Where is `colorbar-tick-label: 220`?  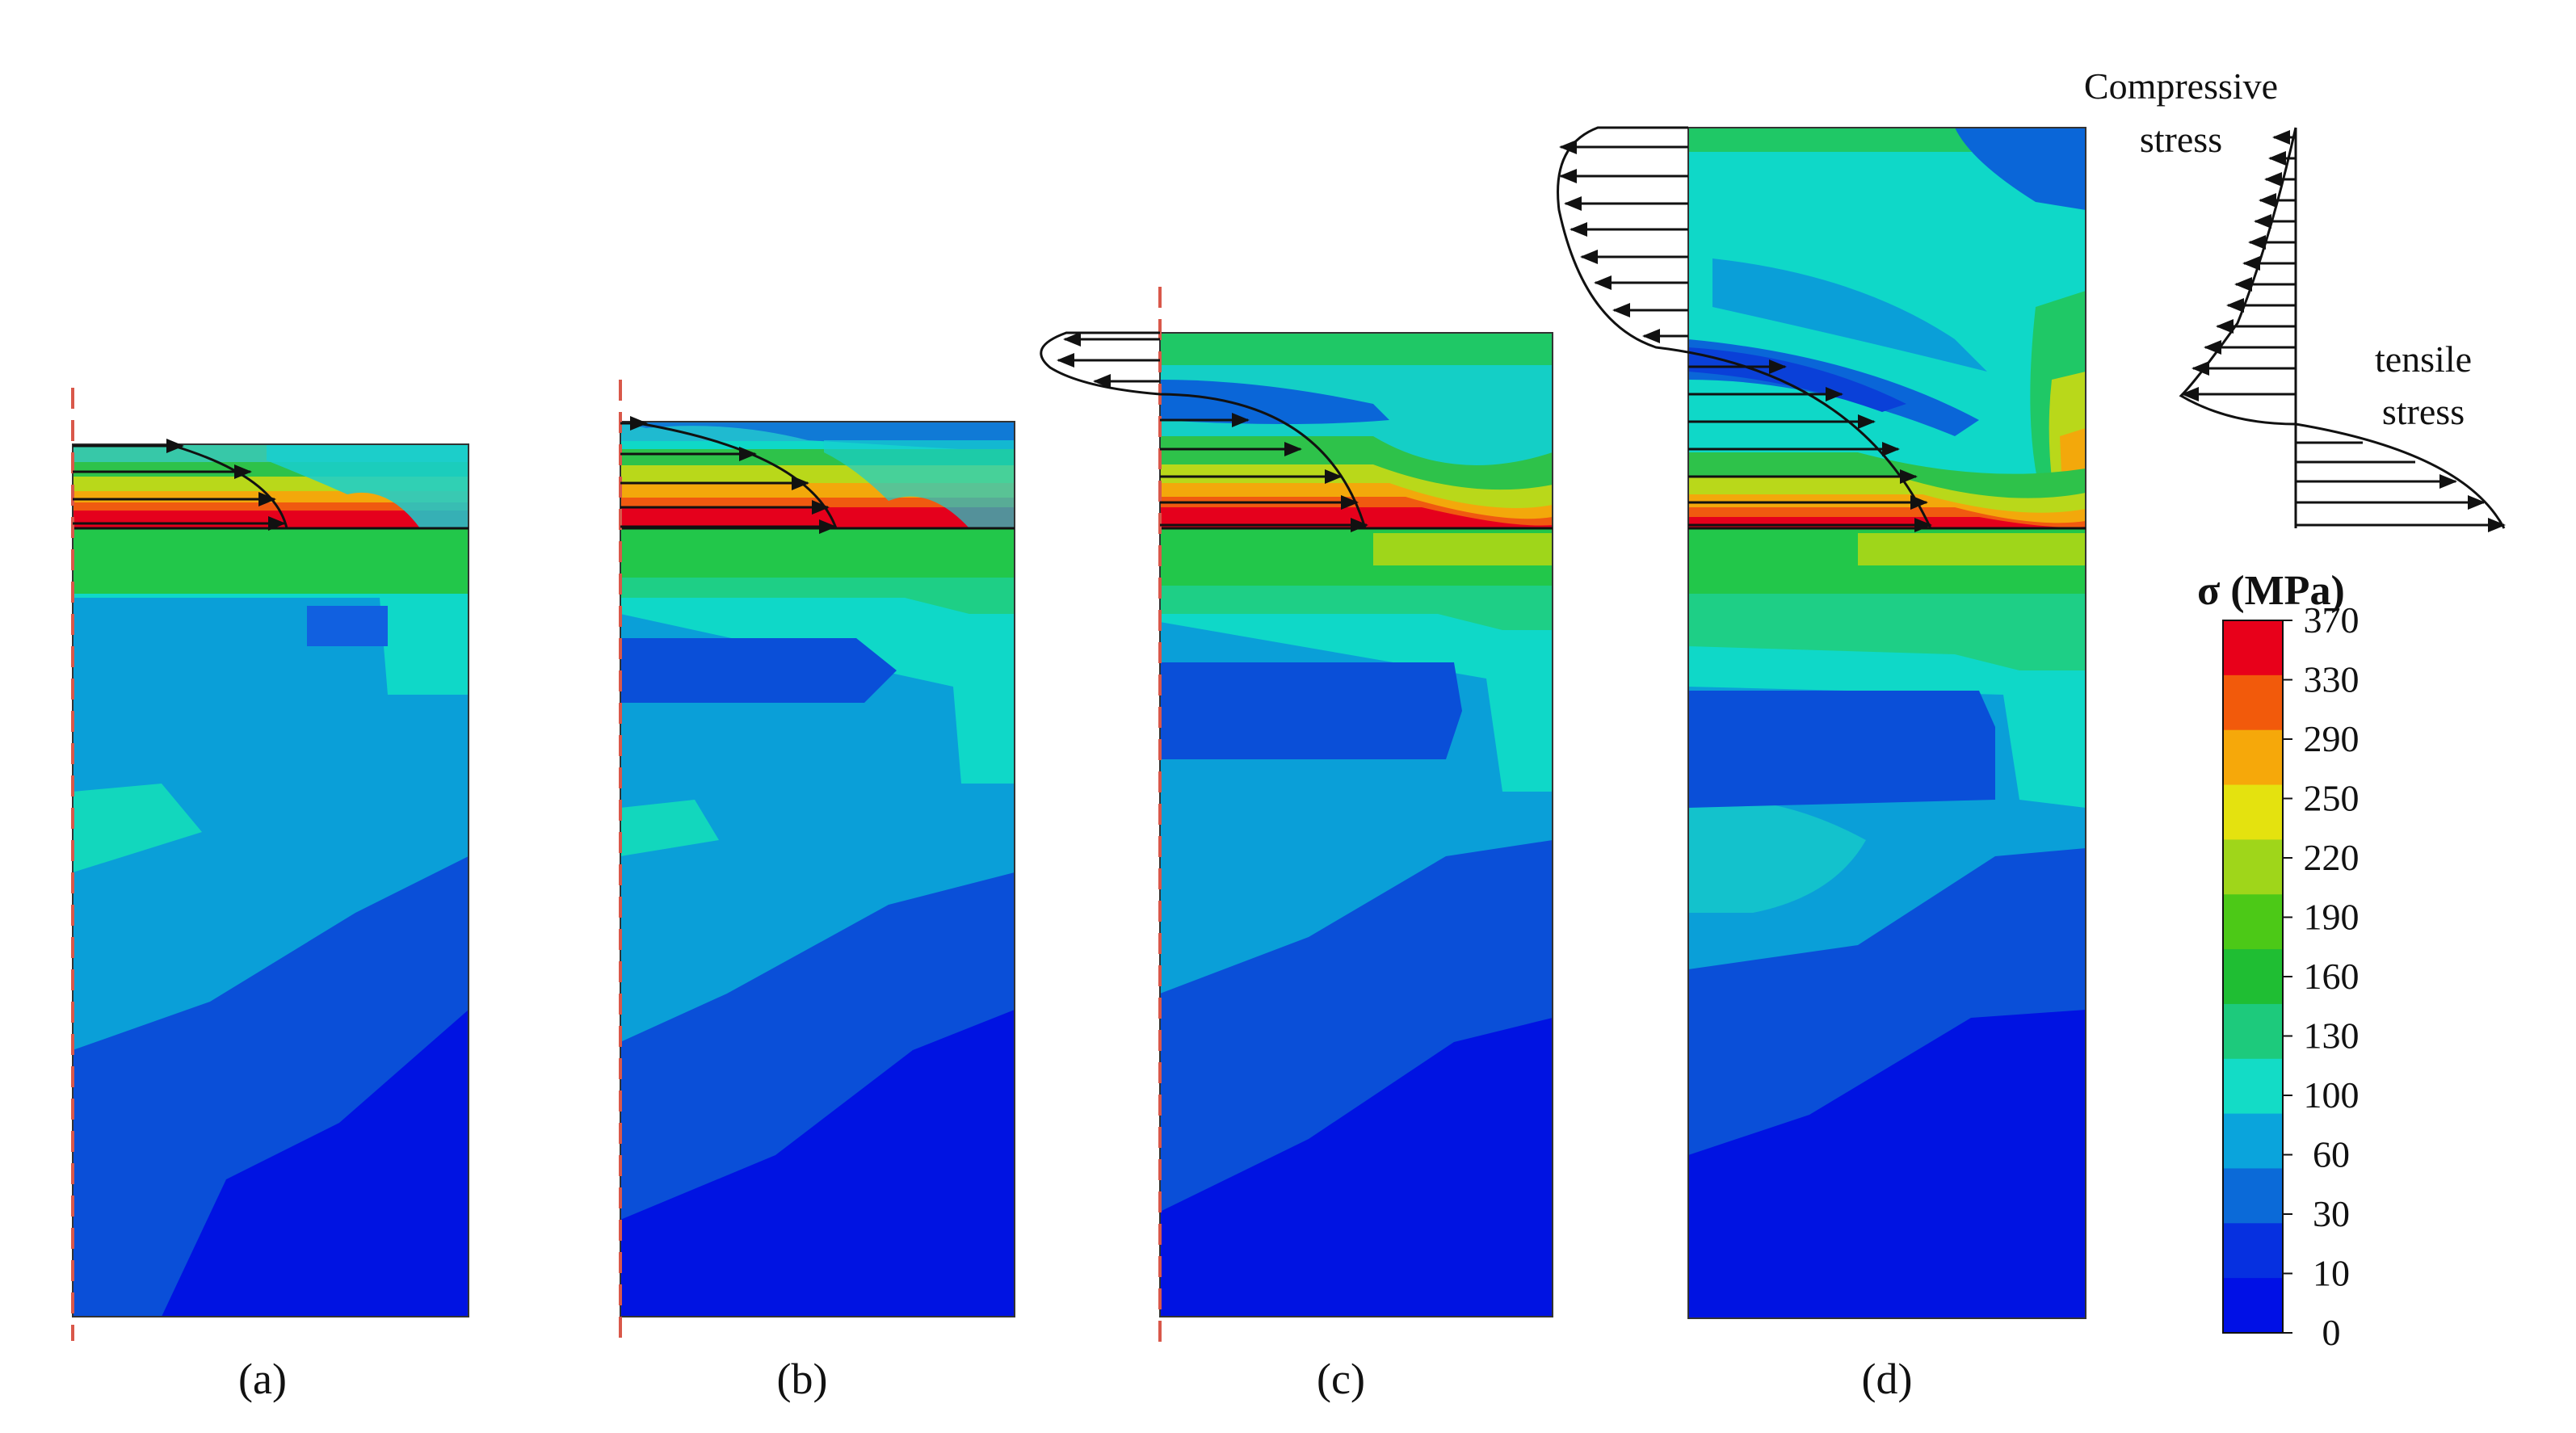 colorbar-tick-label: 220 is located at coordinates (2332, 858).